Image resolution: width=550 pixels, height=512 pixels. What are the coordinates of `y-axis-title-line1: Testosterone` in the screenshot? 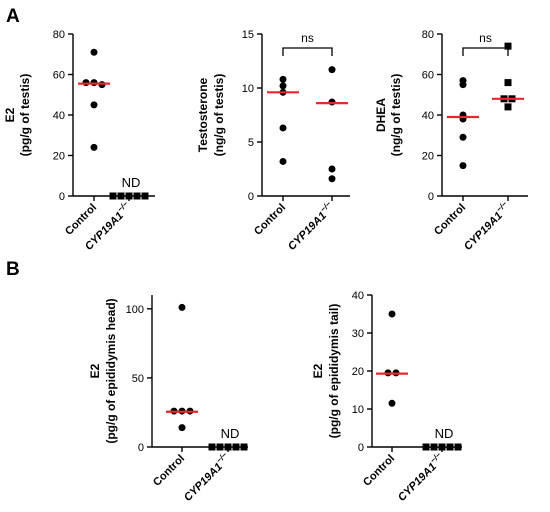 It's located at (203, 114).